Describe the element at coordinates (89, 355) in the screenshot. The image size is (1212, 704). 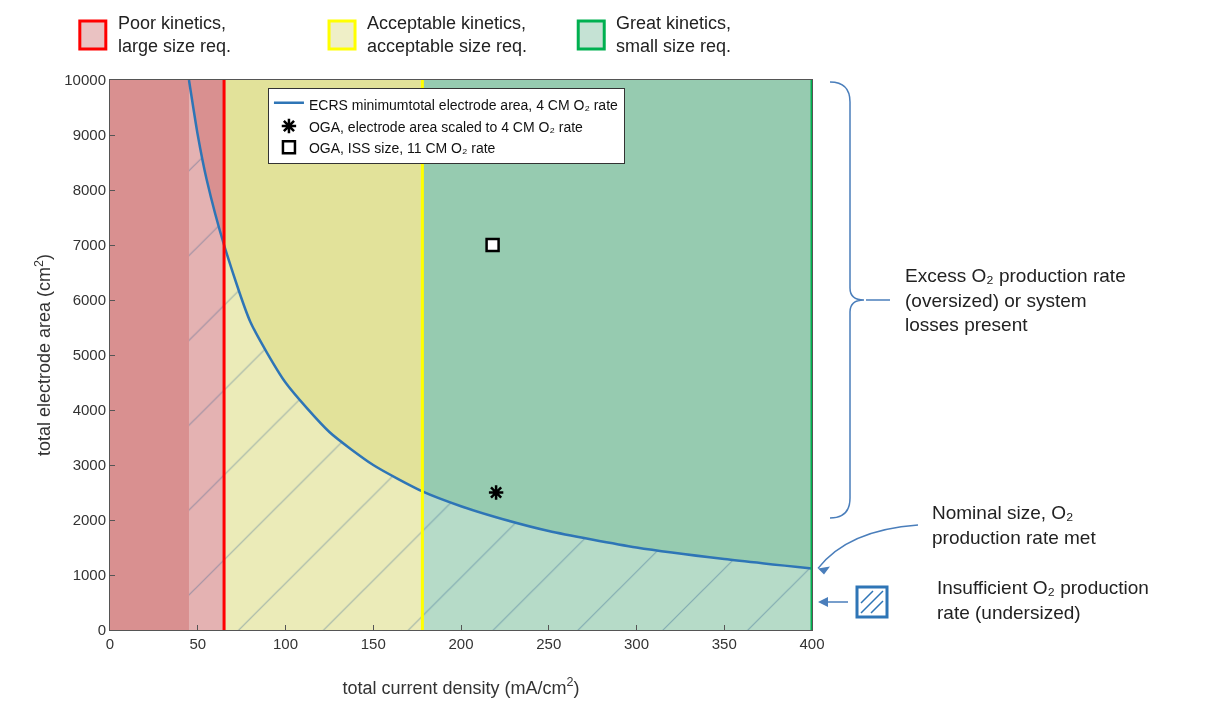
I see `y-tick-label: 5000` at that location.